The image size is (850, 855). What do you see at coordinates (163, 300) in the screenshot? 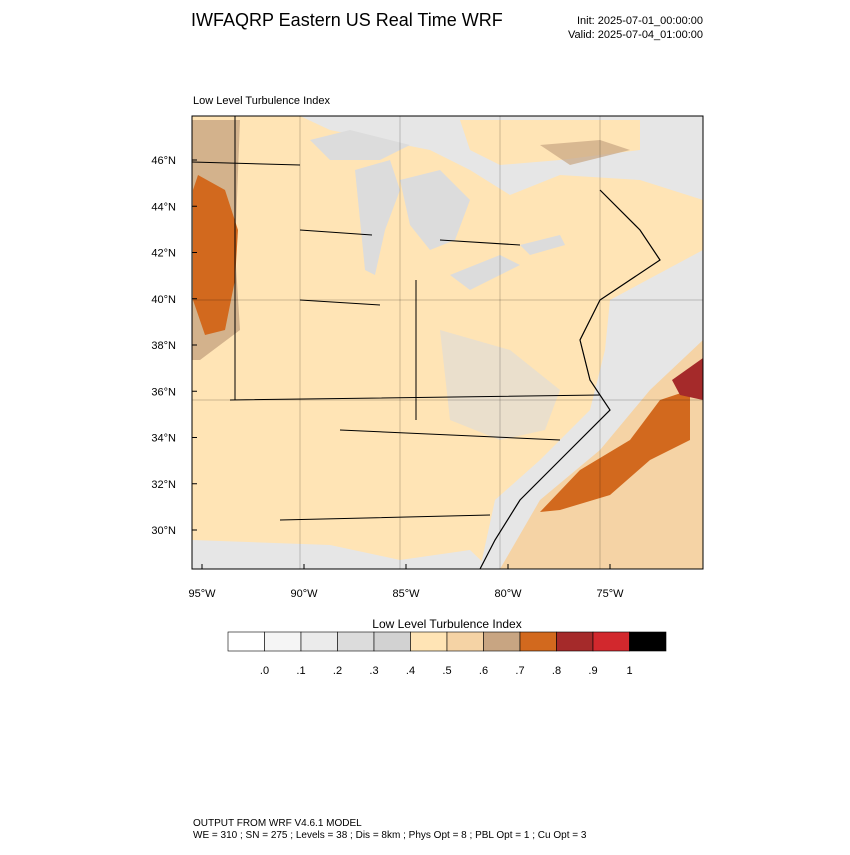
I see `lat-label: 40°N` at bounding box center [163, 300].